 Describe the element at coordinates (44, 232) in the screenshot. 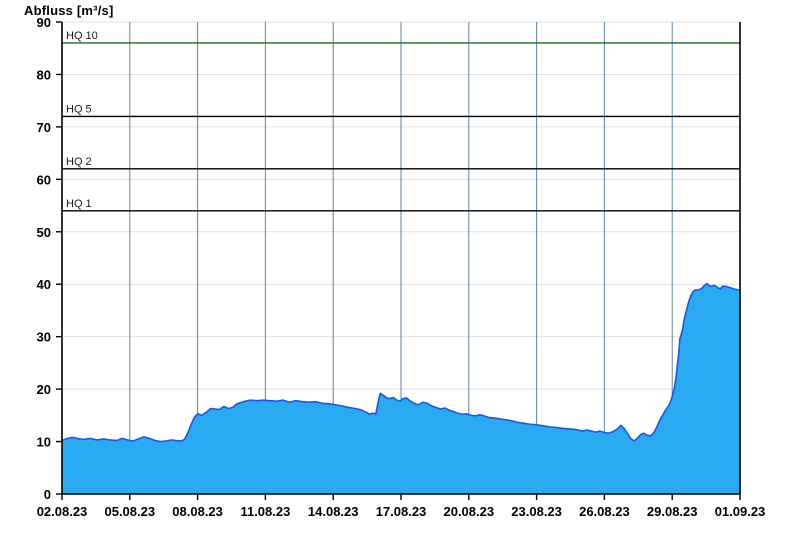

I see `y-axis-tick-label-50: 50` at that location.